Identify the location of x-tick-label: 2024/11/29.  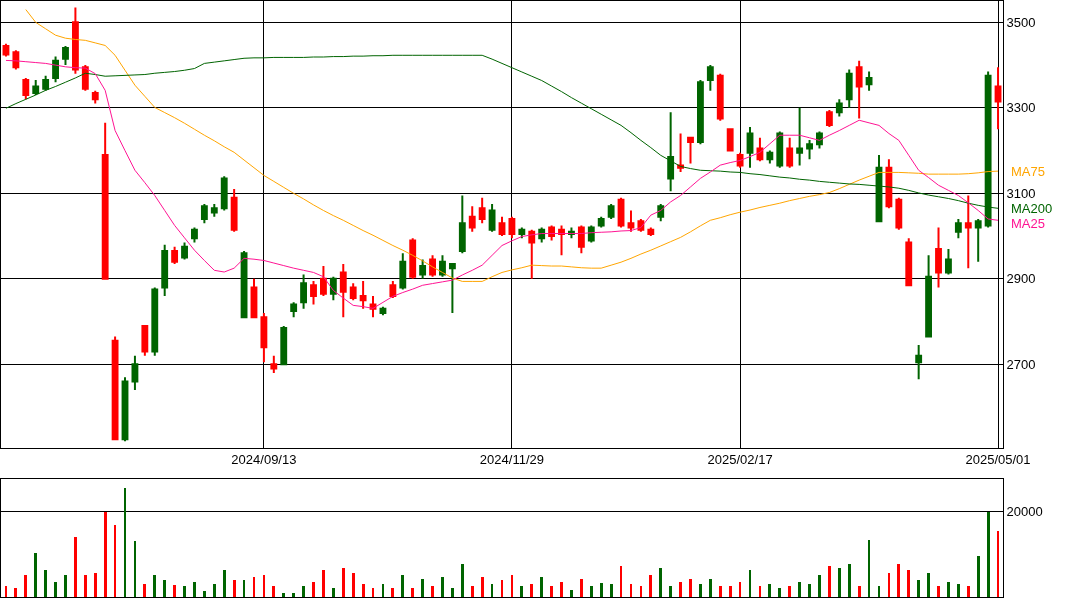
(511, 460).